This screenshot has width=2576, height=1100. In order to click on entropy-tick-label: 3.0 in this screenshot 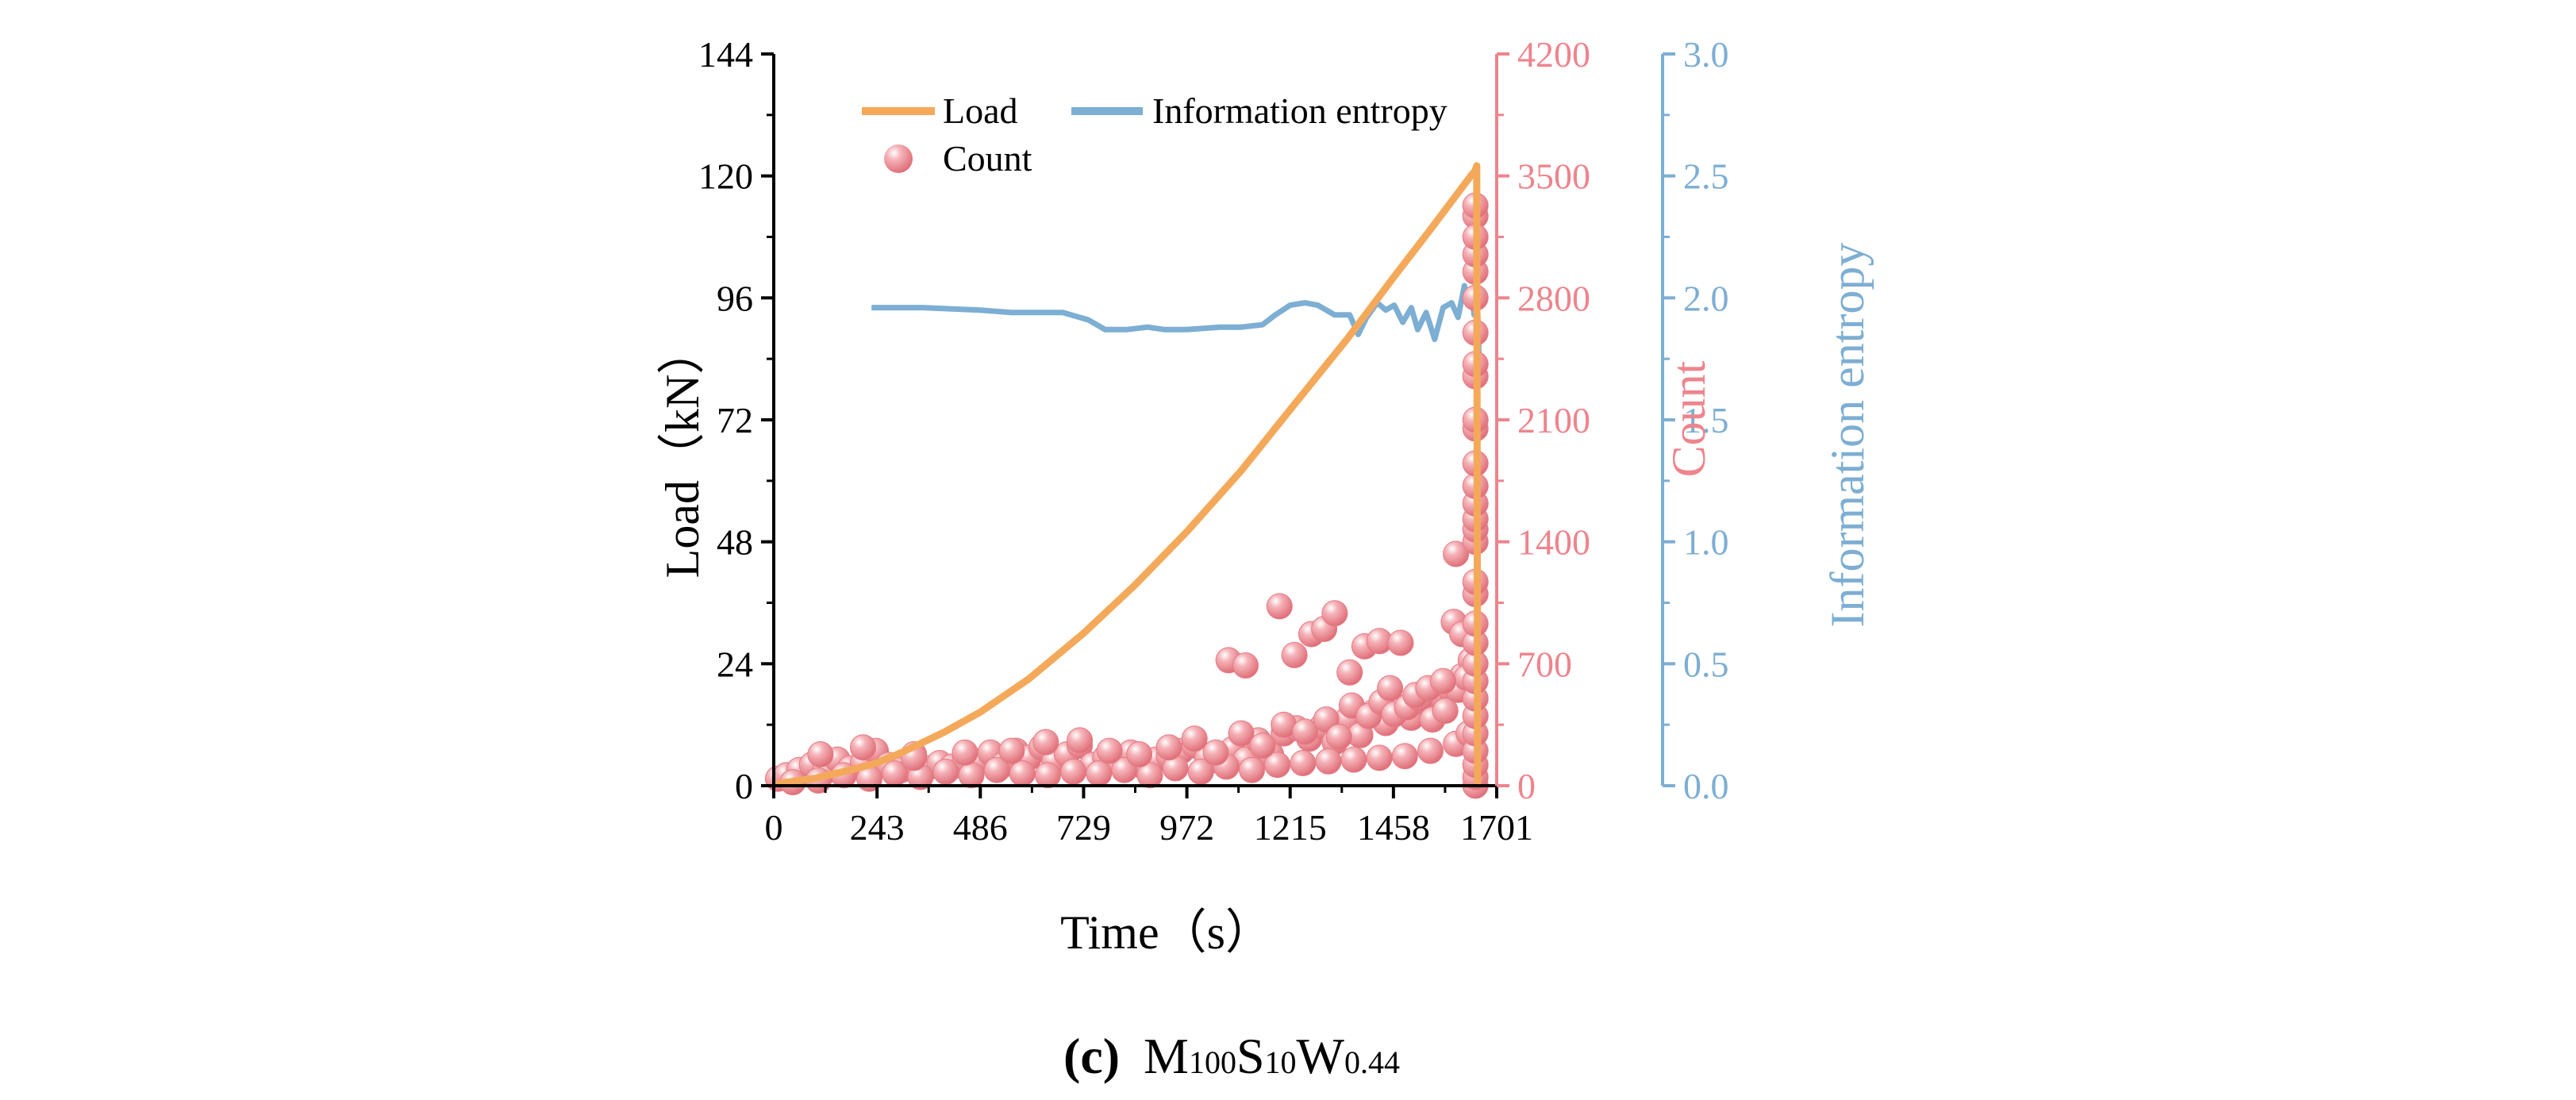, I will do `click(1706, 54)`.